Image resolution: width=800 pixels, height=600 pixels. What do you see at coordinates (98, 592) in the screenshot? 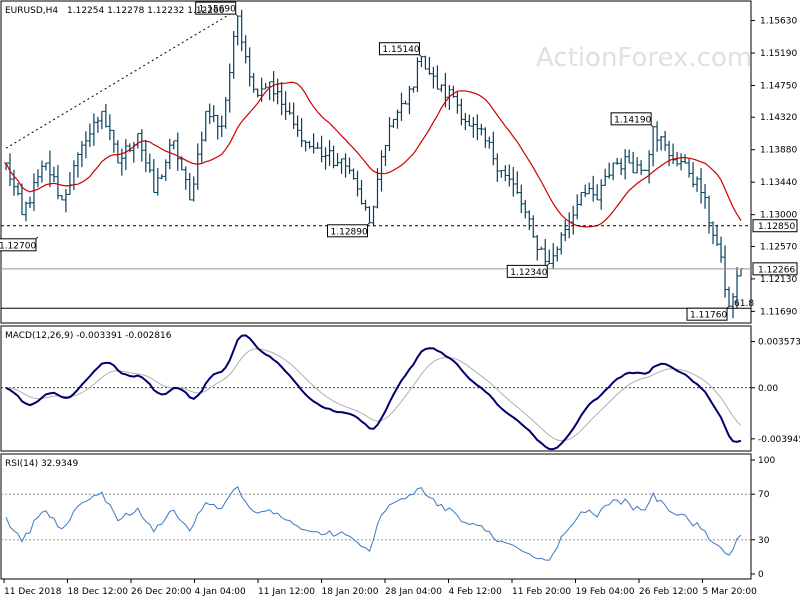
I see `time-axis-label: 18 Dec 12:00` at bounding box center [98, 592].